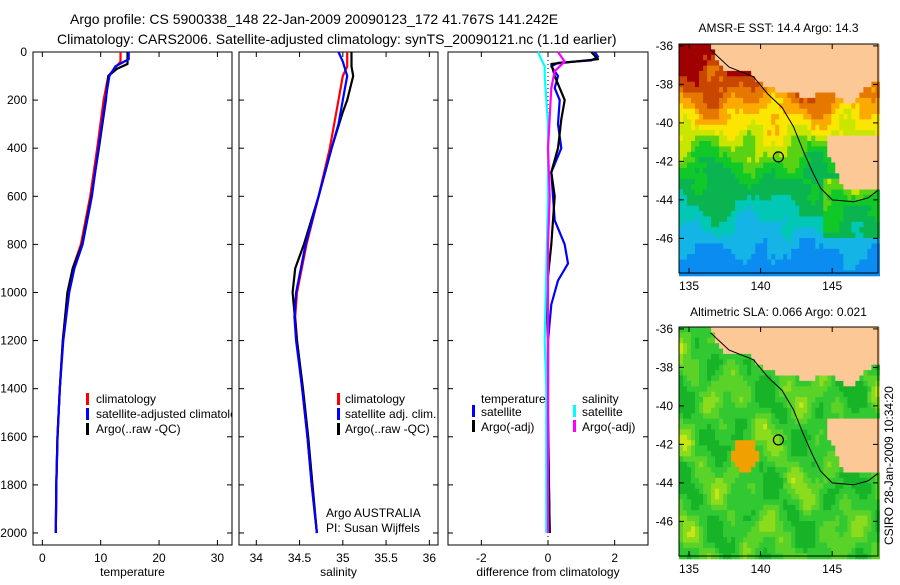  Describe the element at coordinates (23, 52) in the screenshot. I see `y-tick-label: 0` at that location.